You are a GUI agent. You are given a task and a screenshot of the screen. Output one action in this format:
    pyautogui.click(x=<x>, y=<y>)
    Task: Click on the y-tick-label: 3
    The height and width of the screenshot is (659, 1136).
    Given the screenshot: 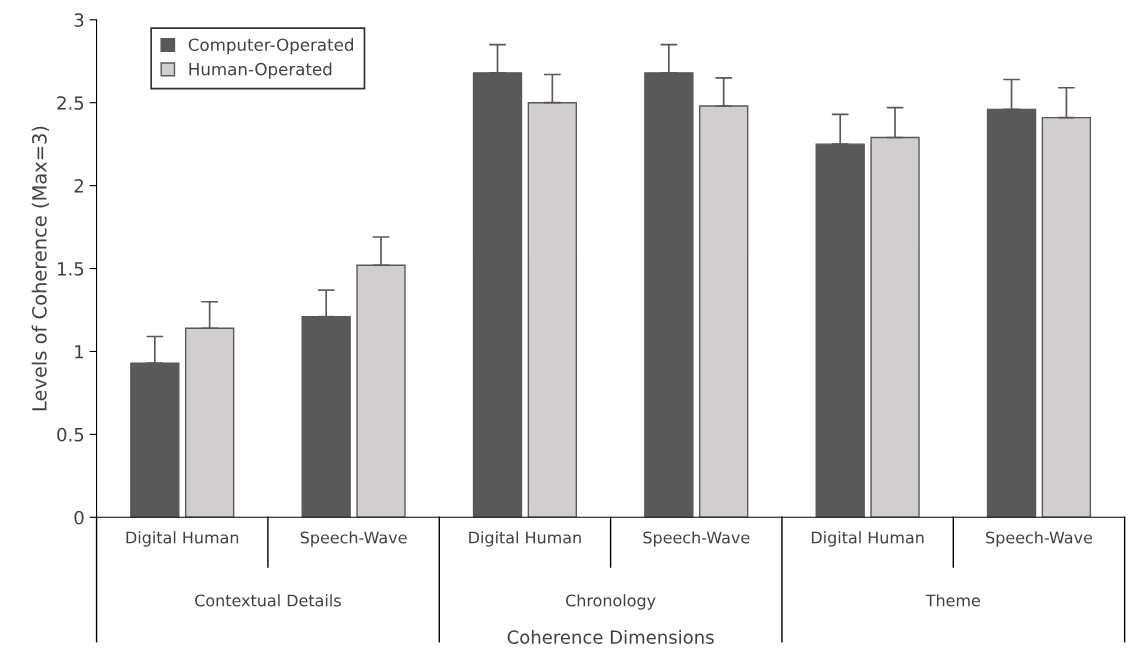 What is the action you would take?
    pyautogui.click(x=79, y=20)
    